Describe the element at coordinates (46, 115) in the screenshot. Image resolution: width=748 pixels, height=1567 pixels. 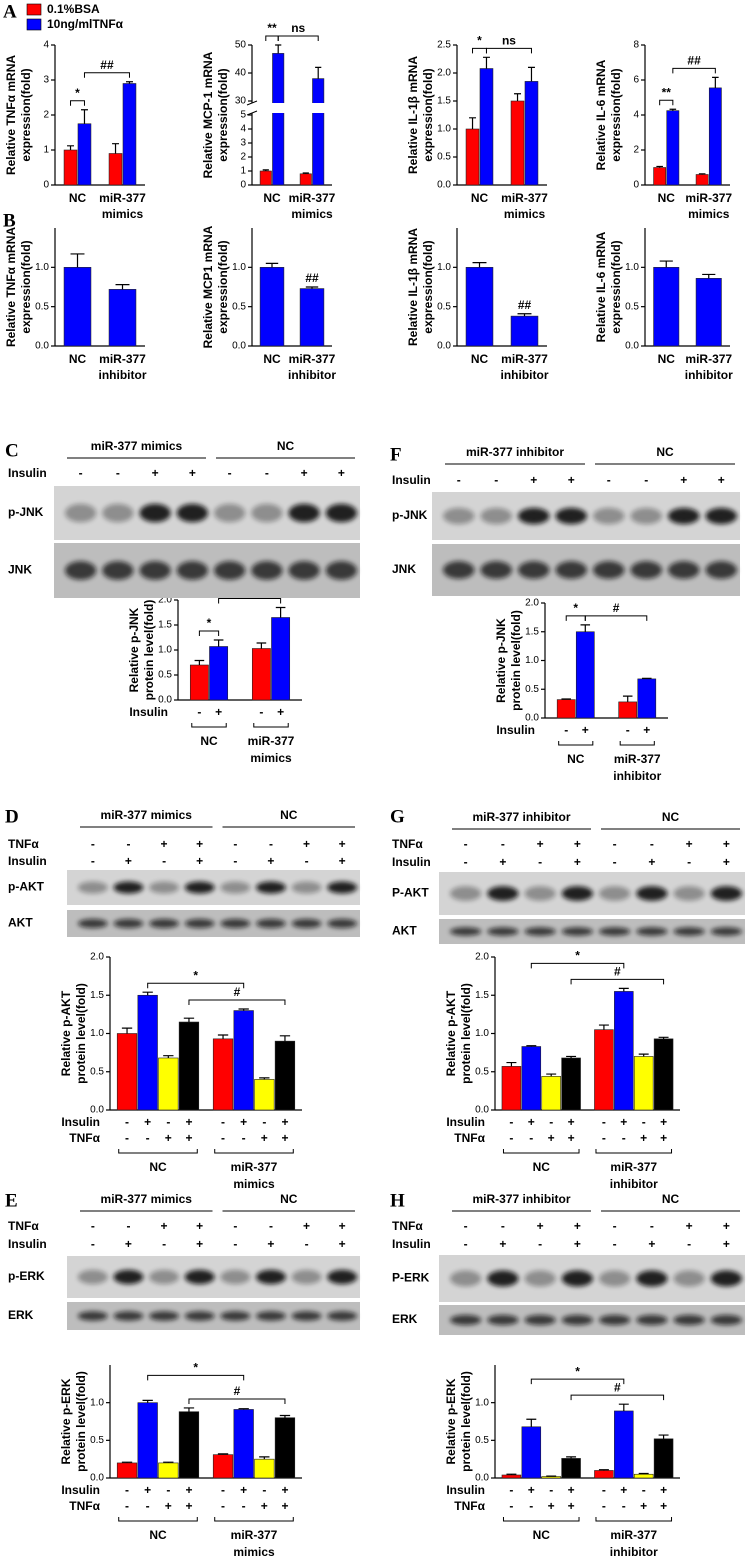
I see `y-tick-label: 2` at that location.